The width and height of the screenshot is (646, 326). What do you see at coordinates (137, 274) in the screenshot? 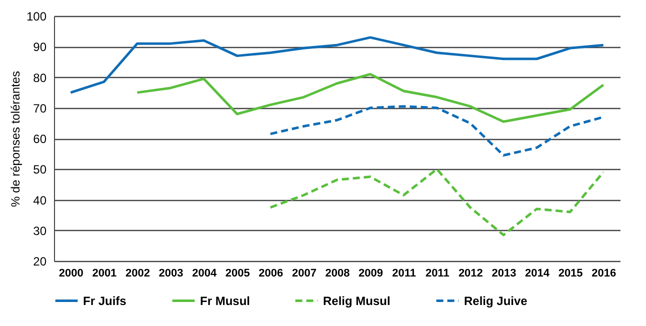
I see `x-tick-label: 2002` at bounding box center [137, 274].